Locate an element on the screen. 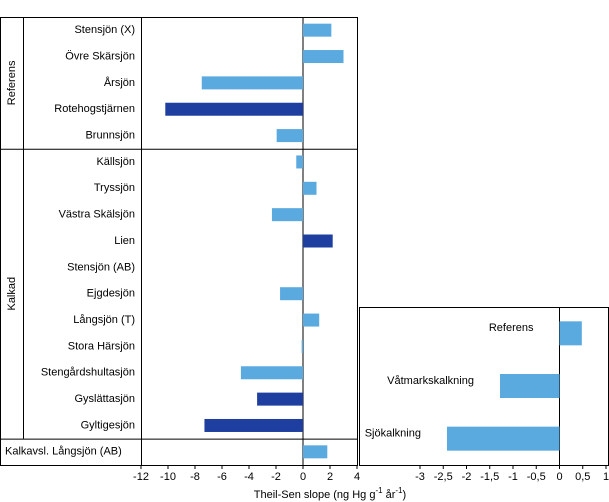  category-label: Stora Härsjön is located at coordinates (101, 346).